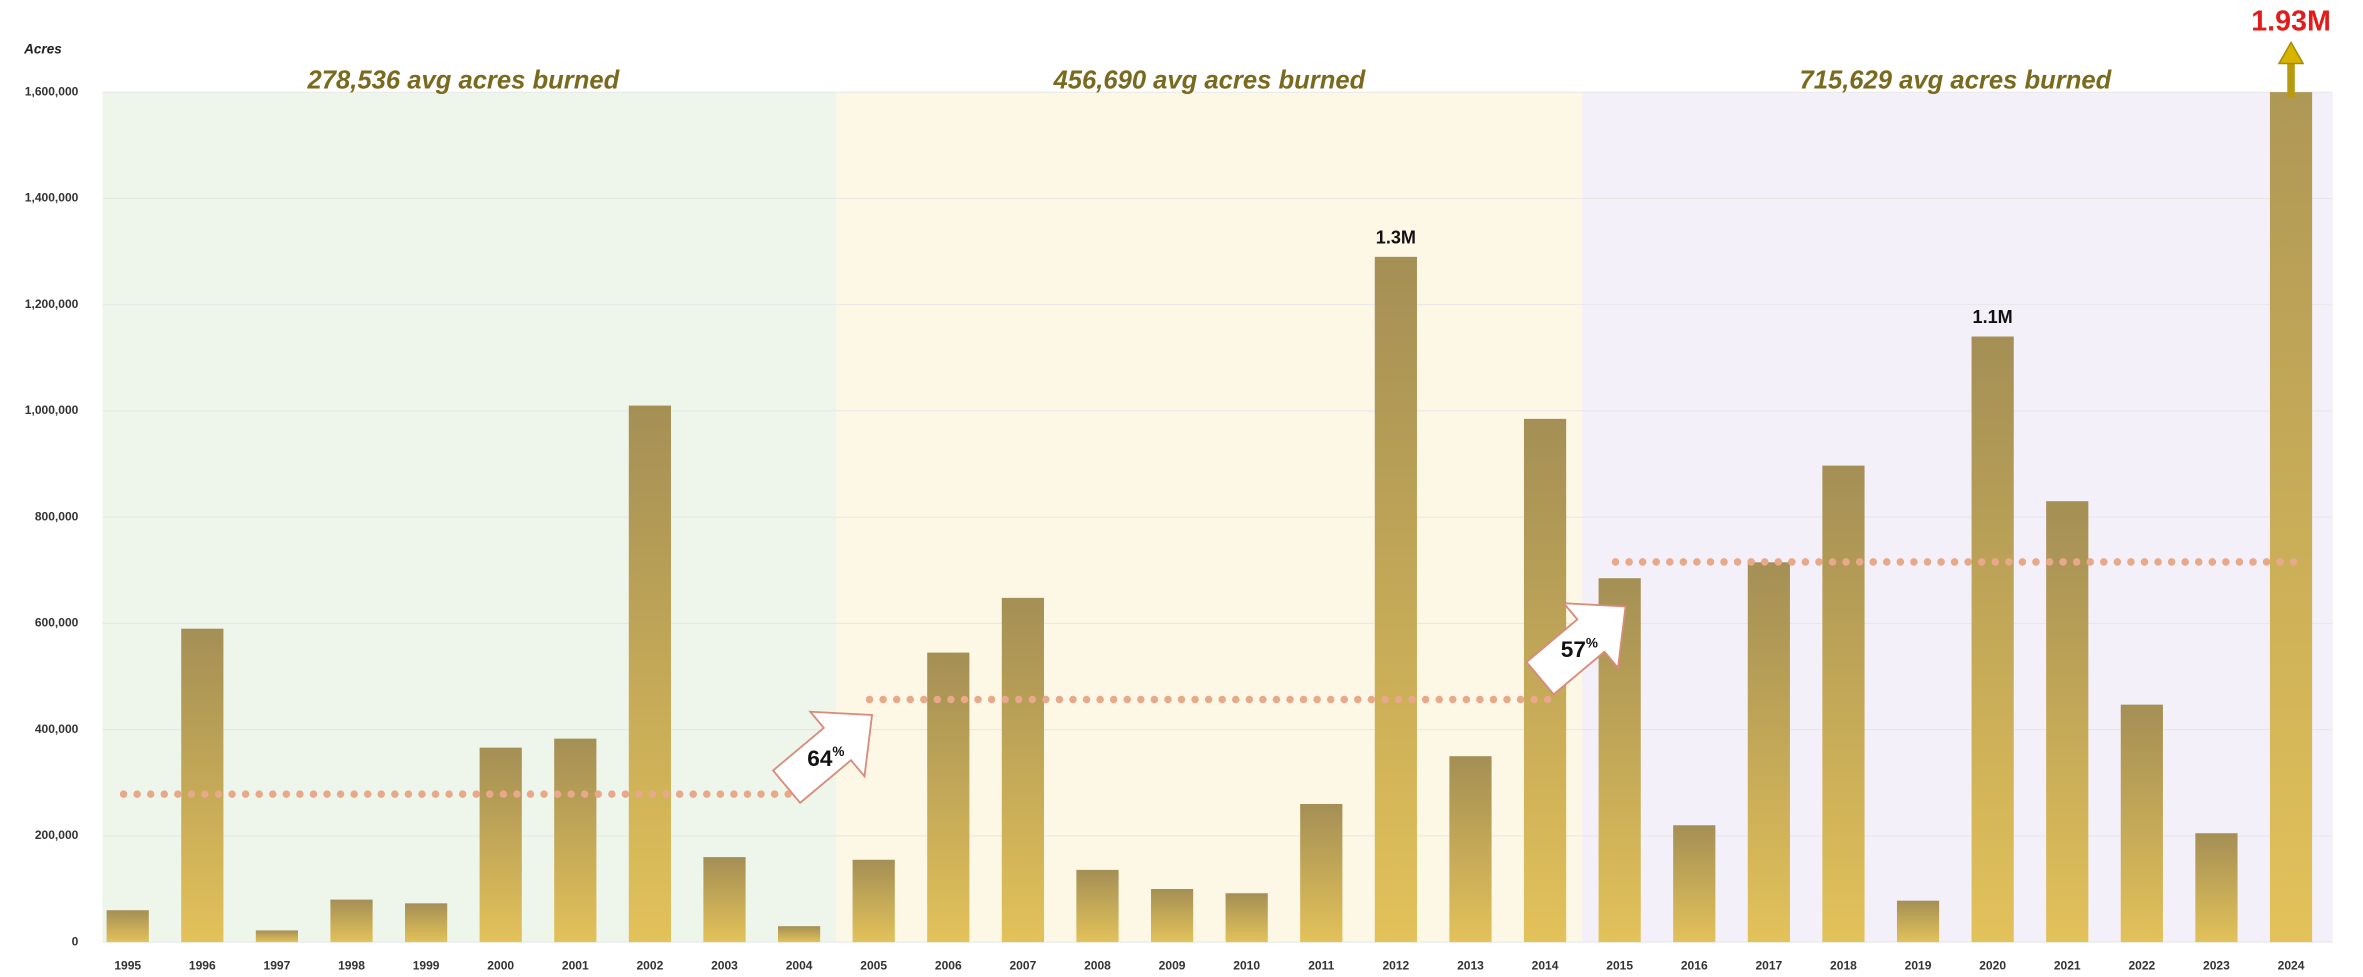  What do you see at coordinates (57, 729) in the screenshot?
I see `y-tick-label: 400,000` at bounding box center [57, 729].